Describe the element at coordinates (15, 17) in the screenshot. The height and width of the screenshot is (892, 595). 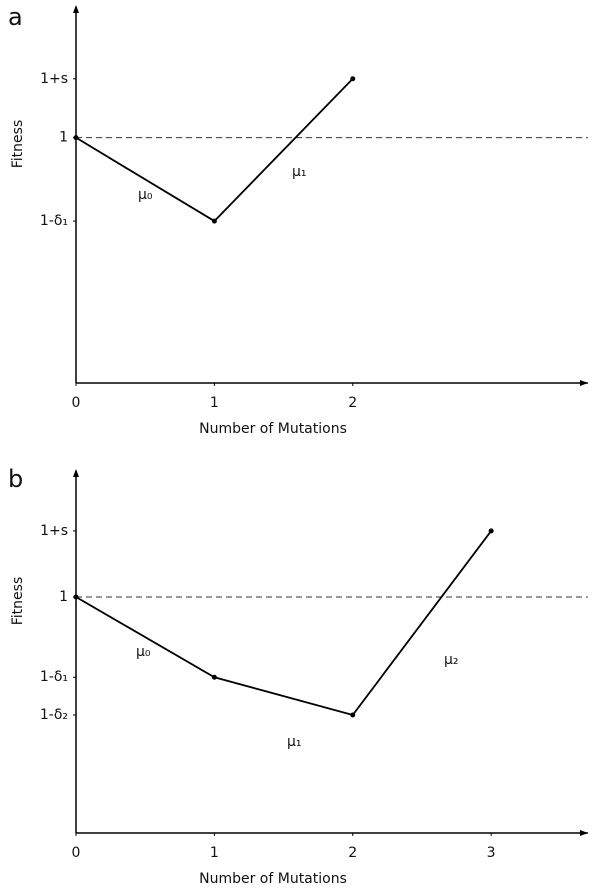
I see `panel-label: a` at that location.